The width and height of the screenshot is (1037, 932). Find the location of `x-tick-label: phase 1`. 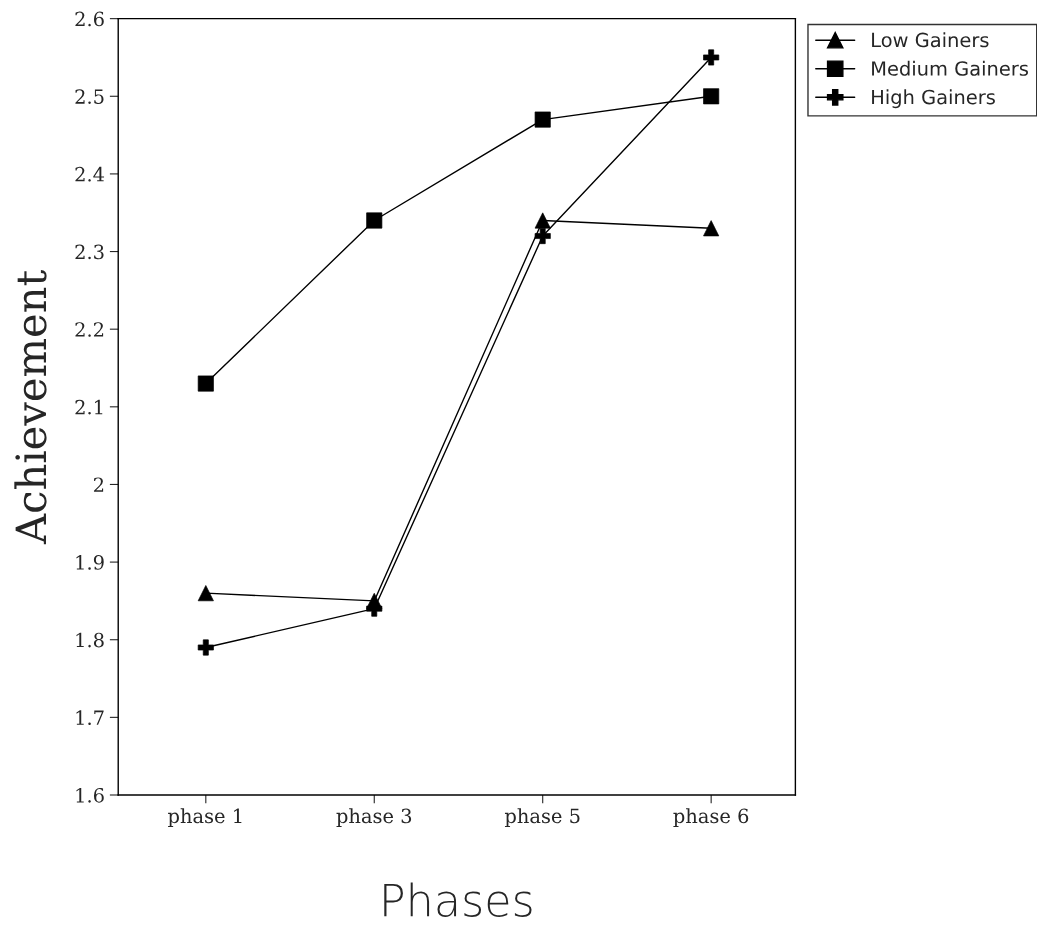

x-tick-label: phase 1 is located at coordinates (205, 818).